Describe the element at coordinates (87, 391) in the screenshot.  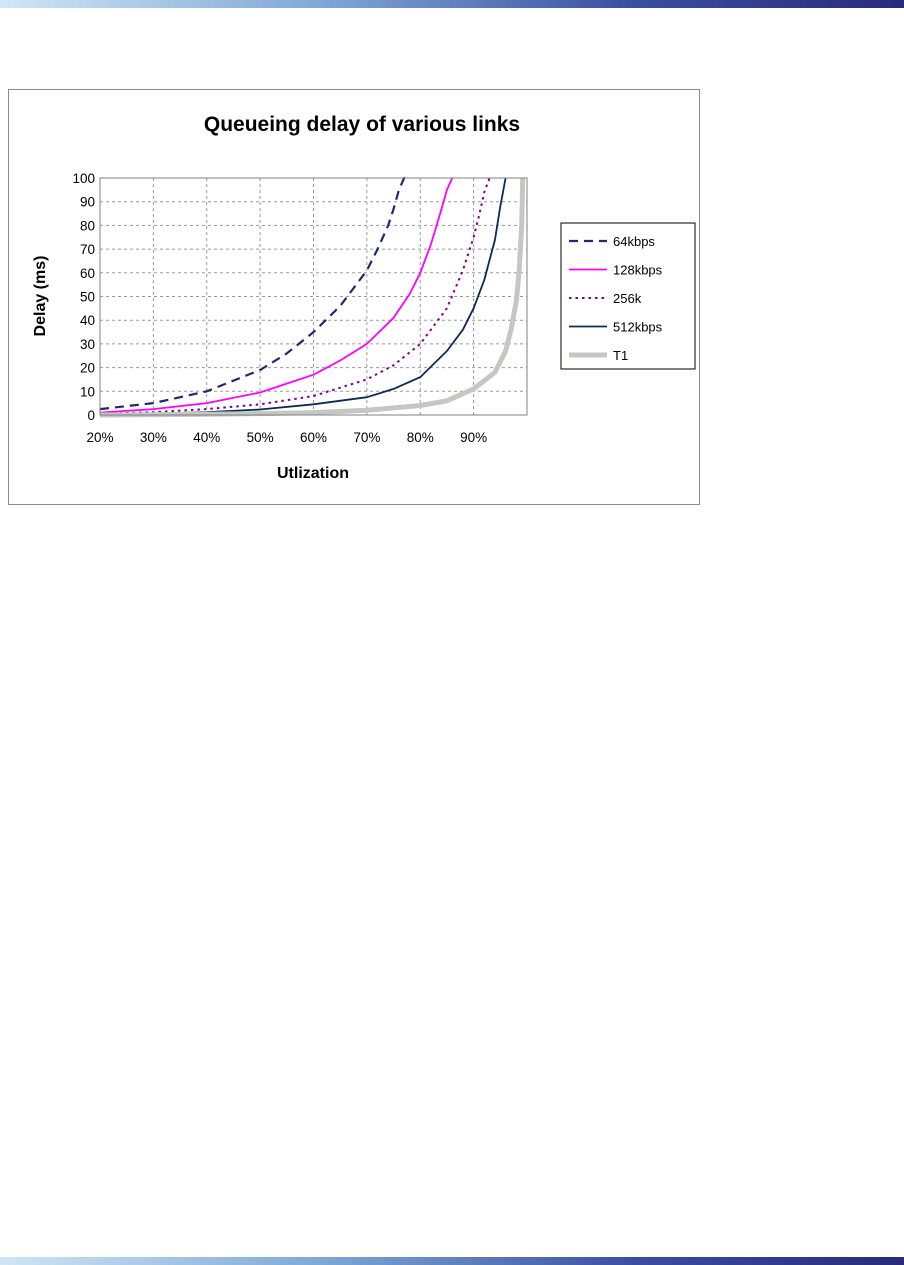
I see `y-tick-label: 10` at that location.